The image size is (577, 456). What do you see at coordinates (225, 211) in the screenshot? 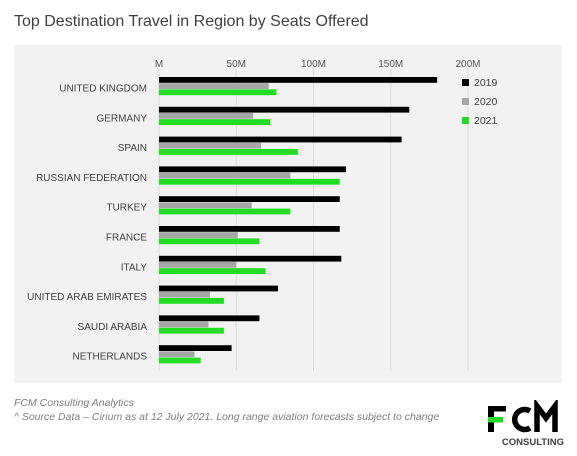
I see `bar-2021-turkey` at bounding box center [225, 211].